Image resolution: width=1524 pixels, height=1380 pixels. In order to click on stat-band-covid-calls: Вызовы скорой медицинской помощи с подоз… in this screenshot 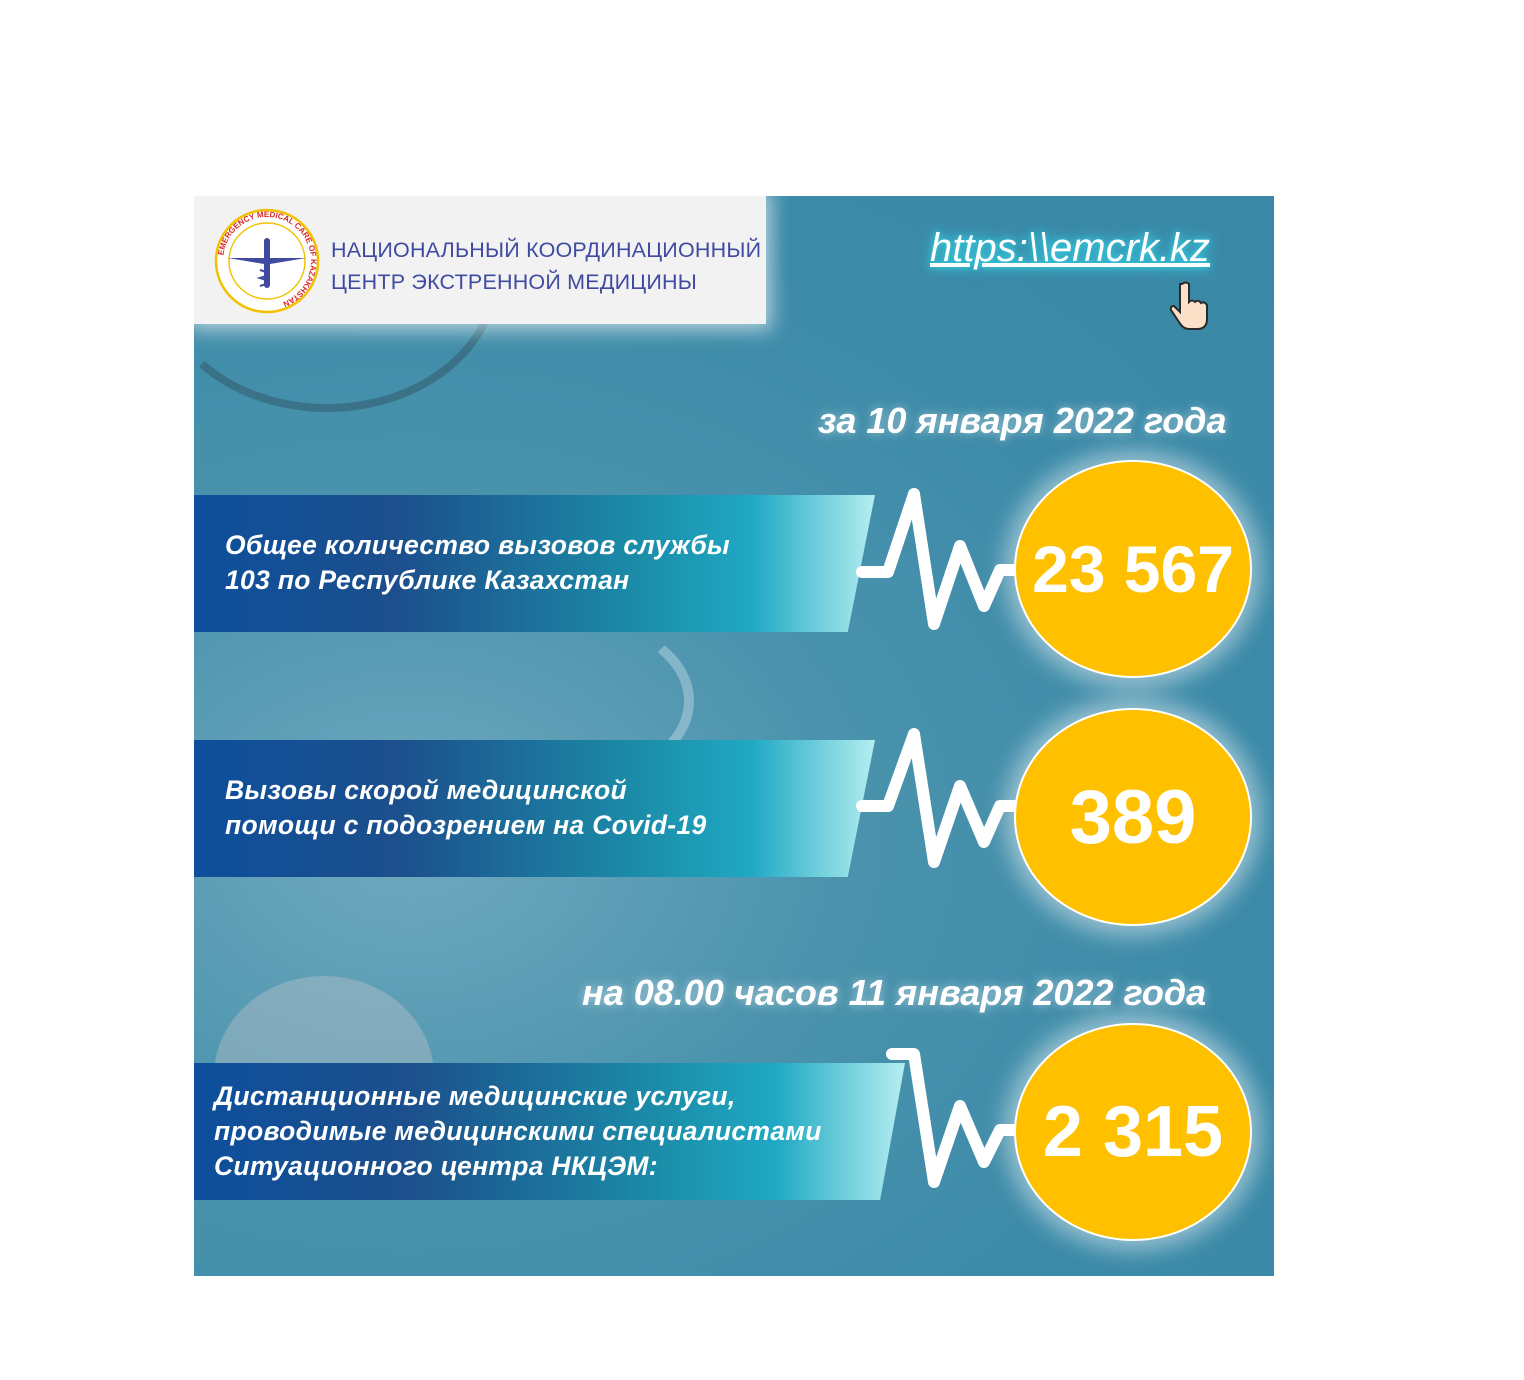, I will do `click(534, 808)`.